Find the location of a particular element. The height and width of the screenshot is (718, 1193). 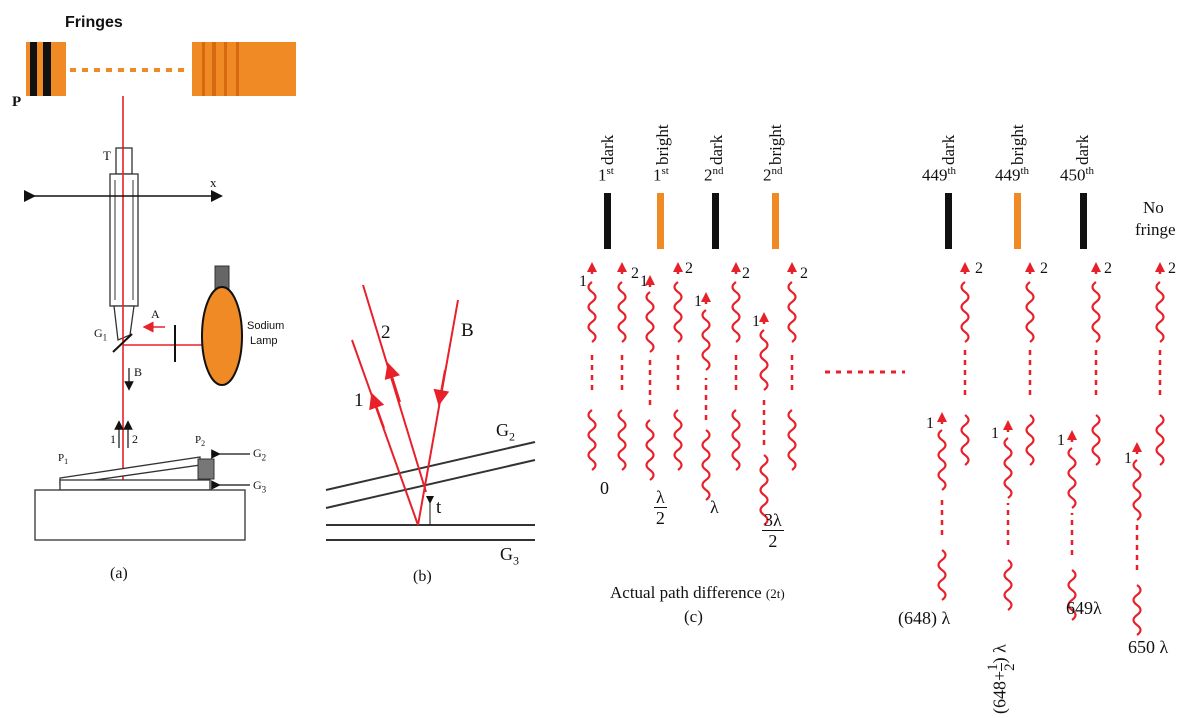

ray-label-c6-2: 2 is located at coordinates (1044, 268).